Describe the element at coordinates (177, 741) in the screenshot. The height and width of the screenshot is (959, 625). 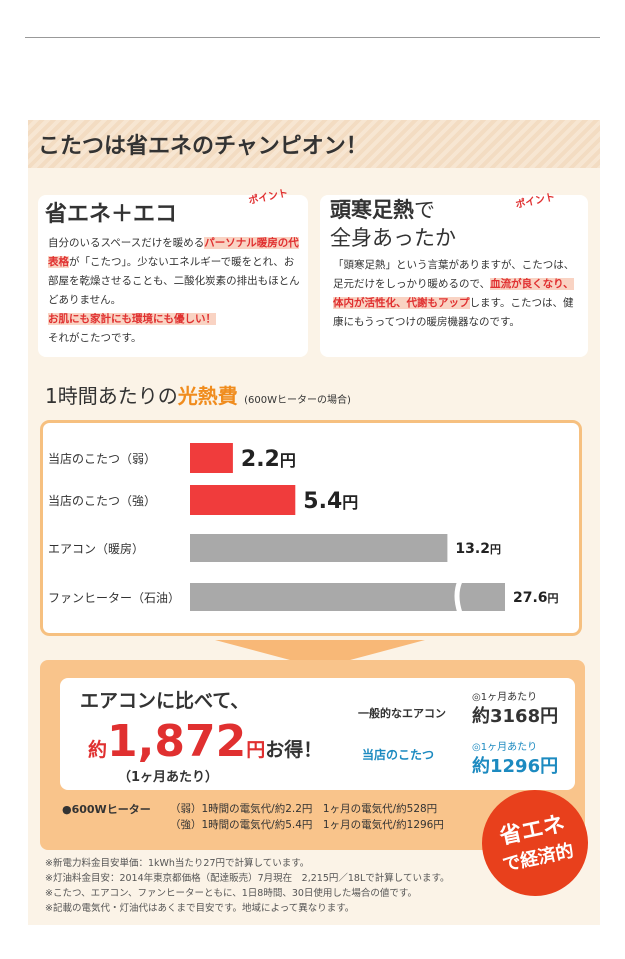
I see `amount: 1,872` at that location.